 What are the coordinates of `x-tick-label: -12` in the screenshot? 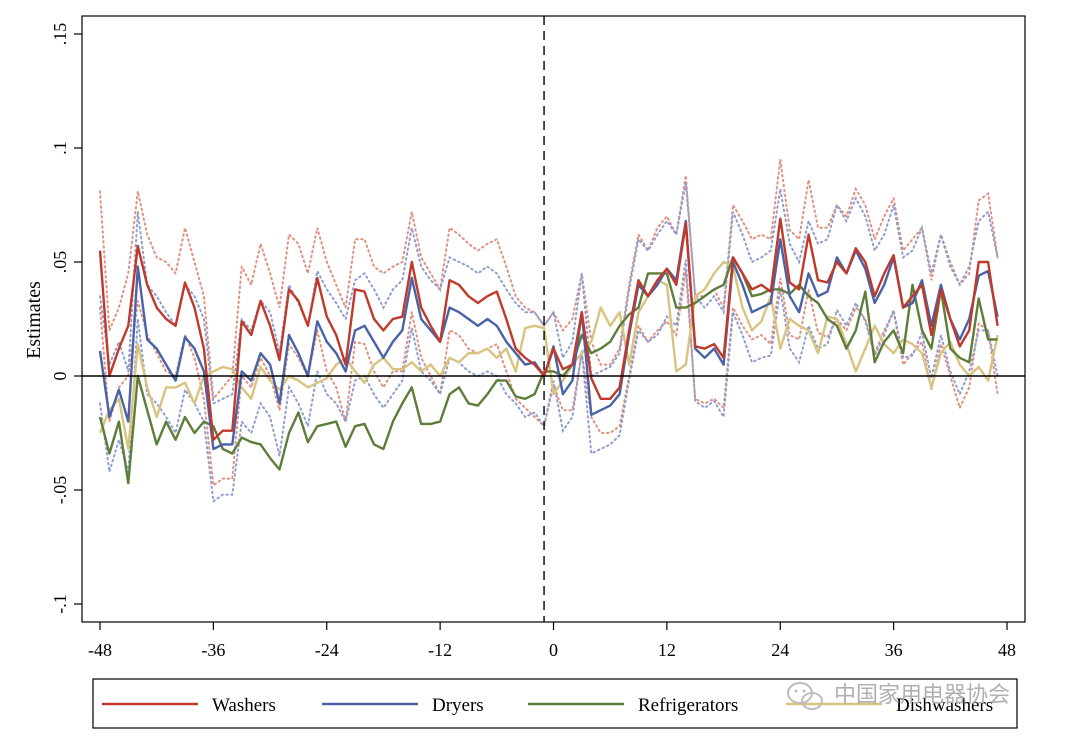 It's located at (440, 650).